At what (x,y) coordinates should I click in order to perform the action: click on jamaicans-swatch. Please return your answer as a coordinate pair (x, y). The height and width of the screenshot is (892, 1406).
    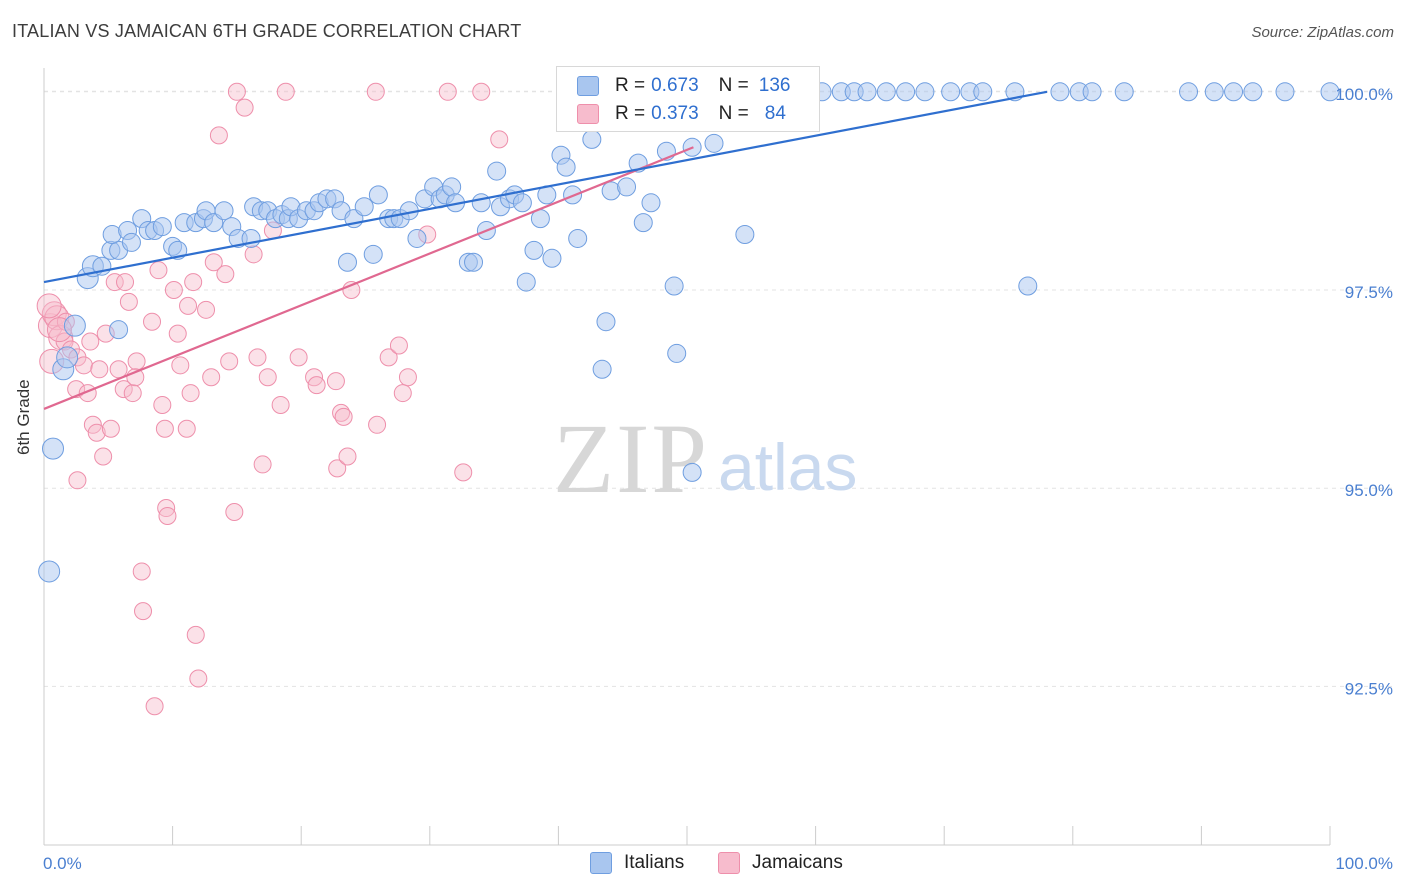
    Looking at the image, I should click on (588, 114).